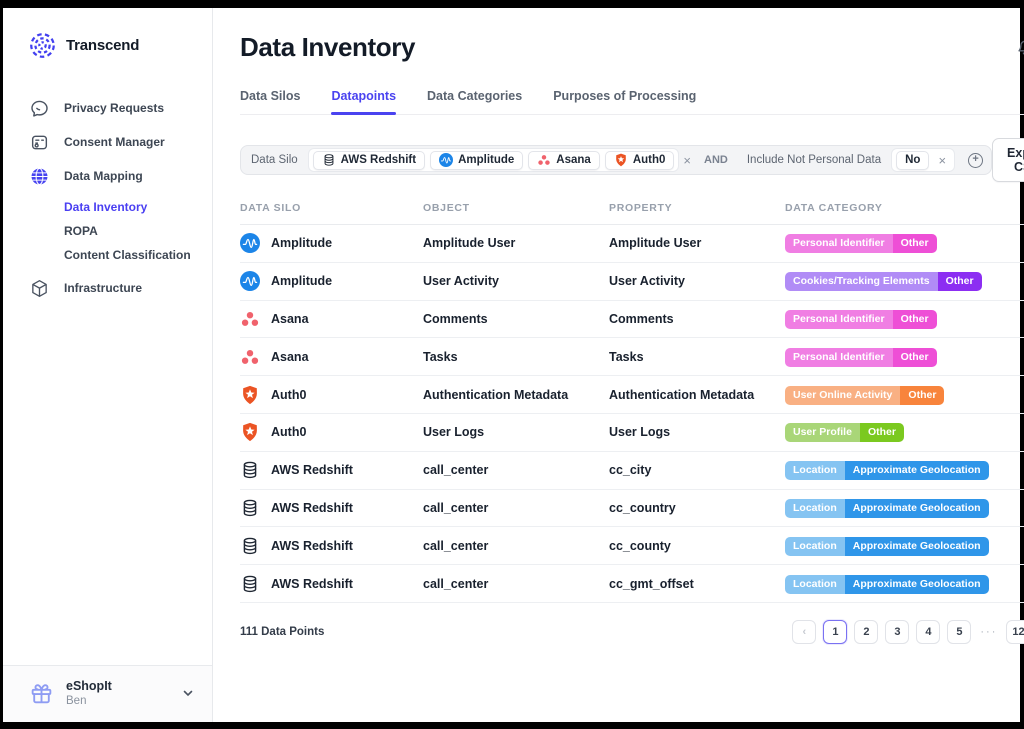 The height and width of the screenshot is (729, 1024). What do you see at coordinates (364, 102) in the screenshot?
I see `tab-datapoints: Datapoints` at bounding box center [364, 102].